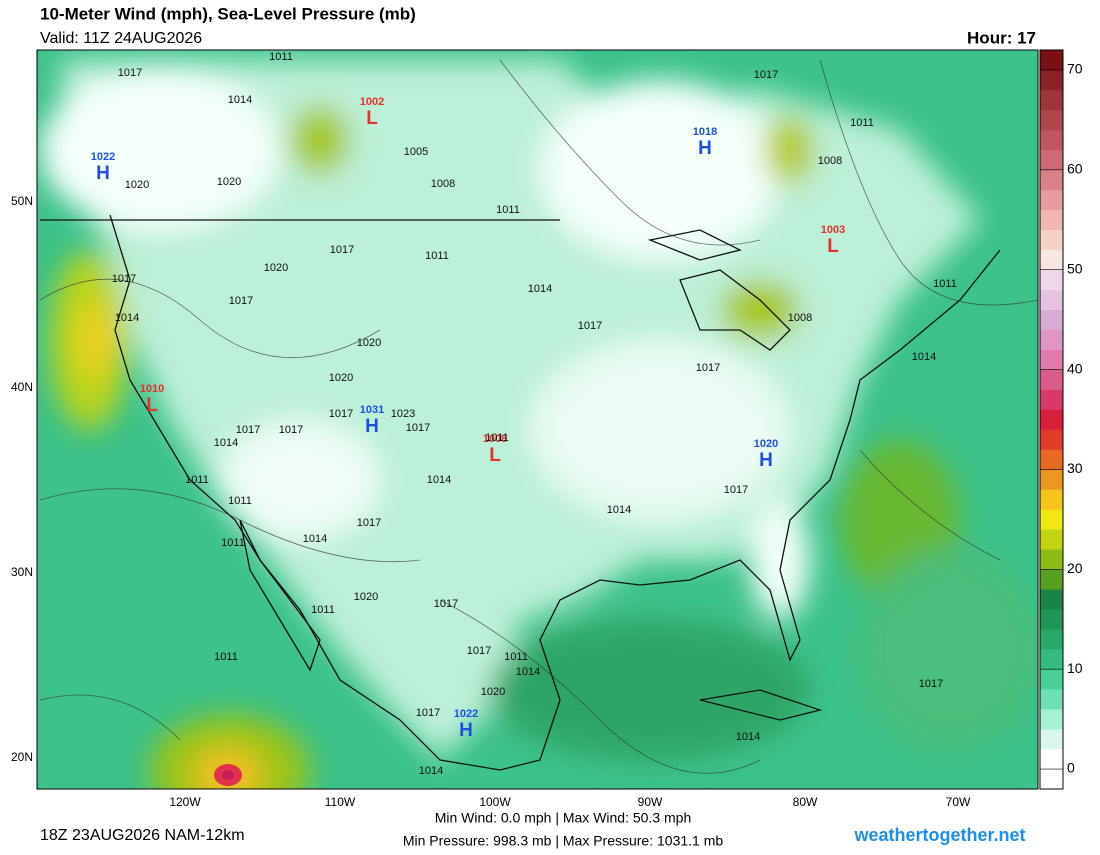  I want to click on colorbar-tick-label: 40, so click(1075, 368).